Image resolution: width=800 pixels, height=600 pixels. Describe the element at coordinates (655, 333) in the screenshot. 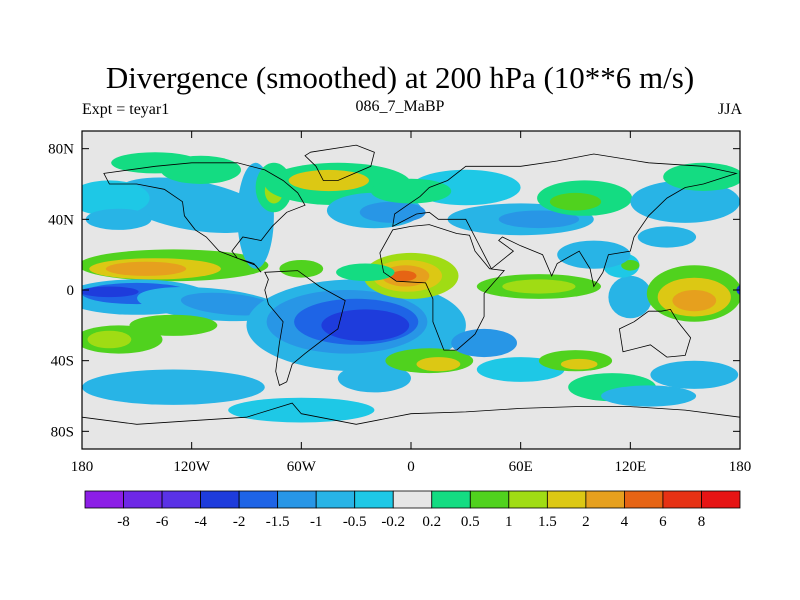

I see `coastline-australia` at that location.